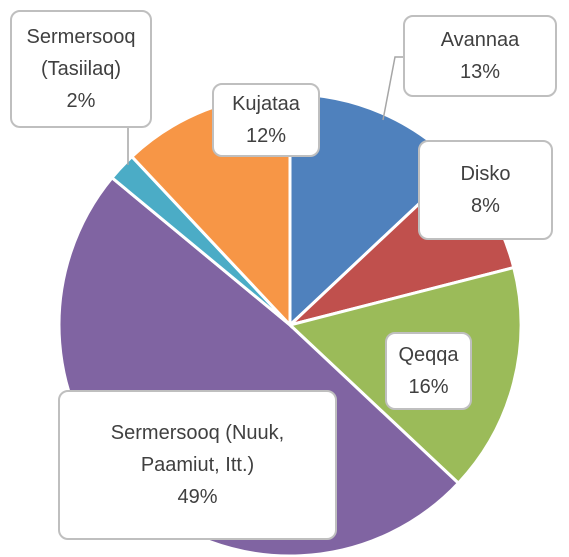  I want to click on data-label: Sermersooq (Nuuk, Paamiut, Itt.) 49%, so click(197, 465).